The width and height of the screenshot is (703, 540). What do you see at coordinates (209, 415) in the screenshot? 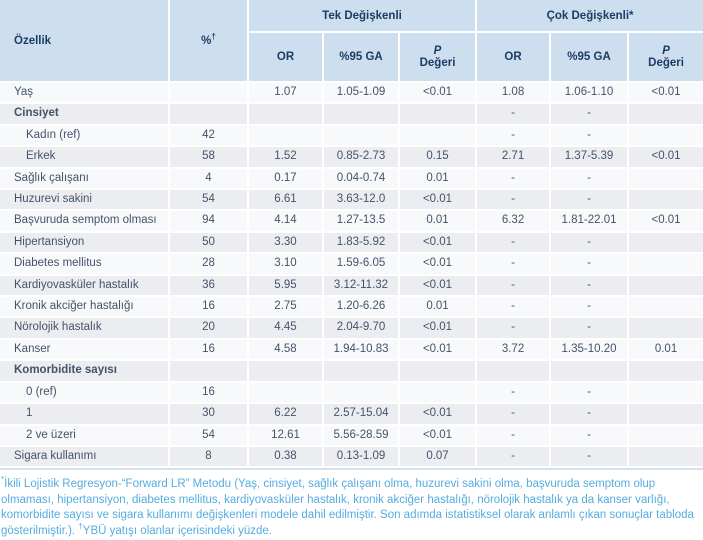
I see `value-cell: 30` at bounding box center [209, 415].